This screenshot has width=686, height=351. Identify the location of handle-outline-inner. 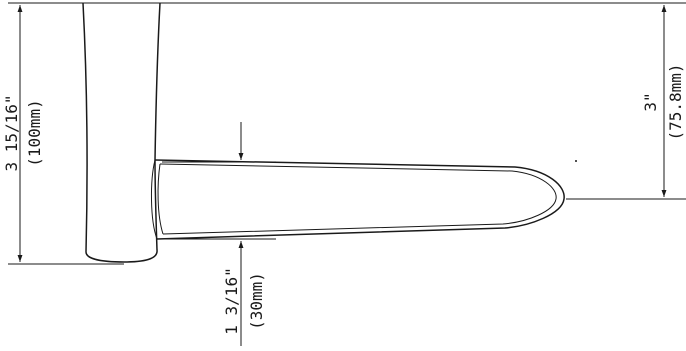
(358, 199).